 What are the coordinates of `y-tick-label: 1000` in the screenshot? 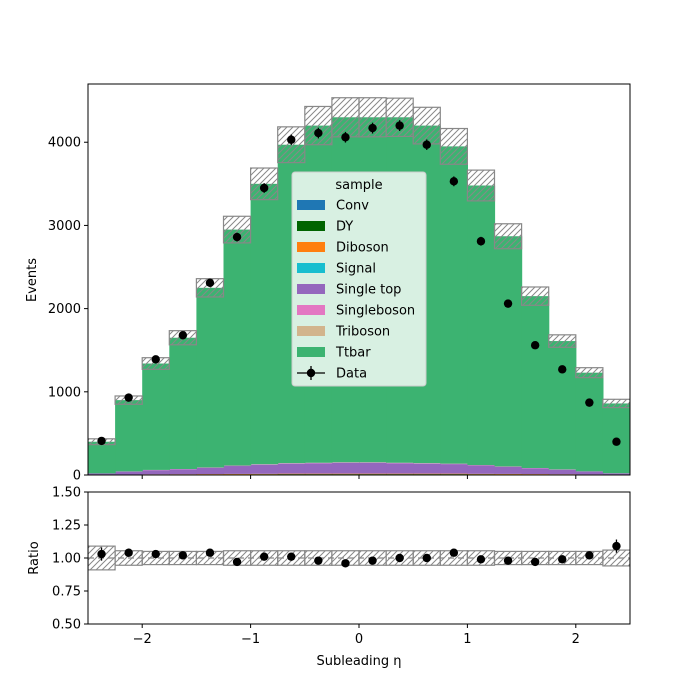 It's located at (64, 392).